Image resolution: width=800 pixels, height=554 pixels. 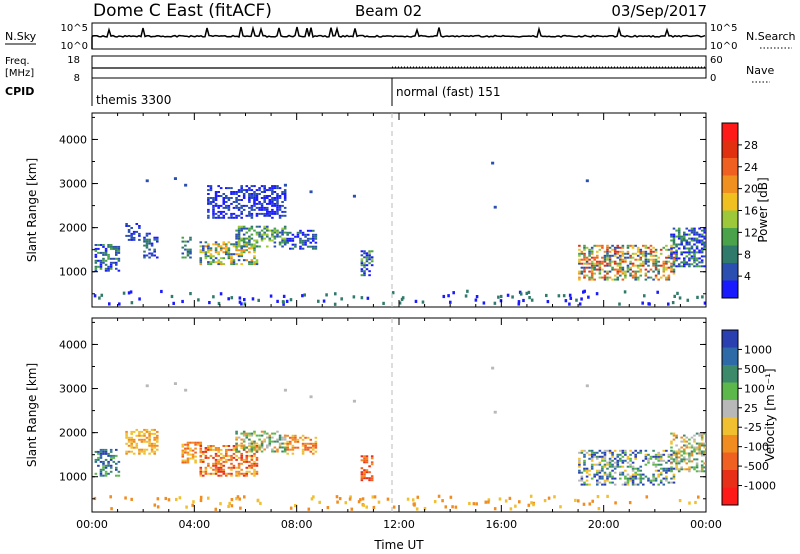 I want to click on colorbar-swatch, so click(x=730, y=461).